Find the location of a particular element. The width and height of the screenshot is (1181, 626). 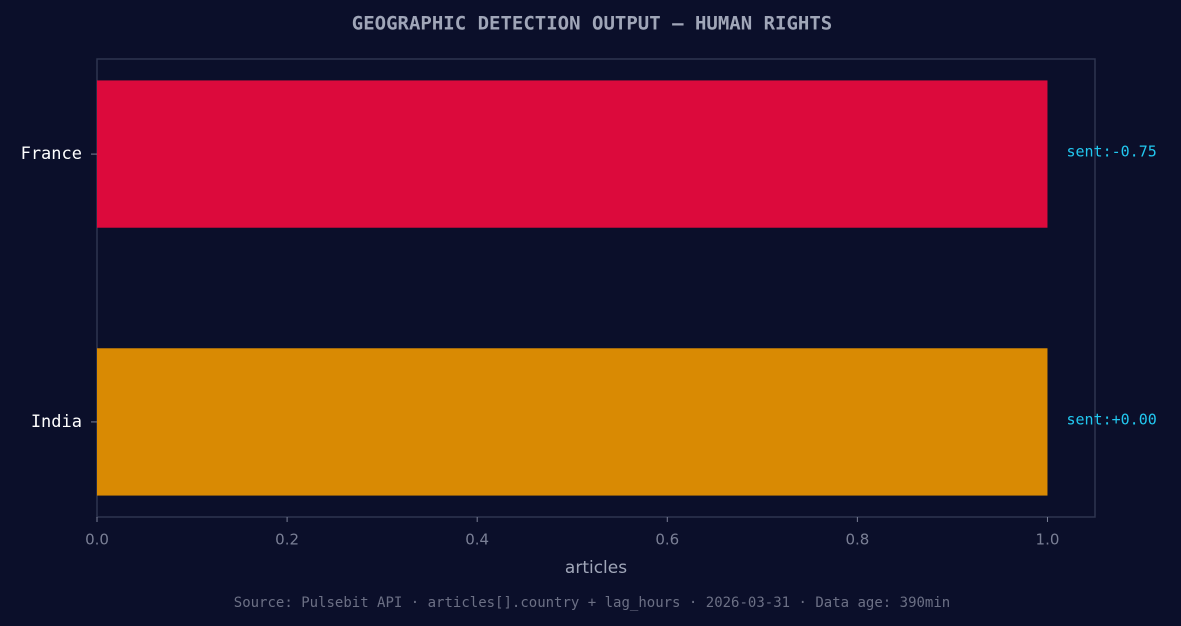

x-tick-label: 1.0 is located at coordinates (1048, 540).